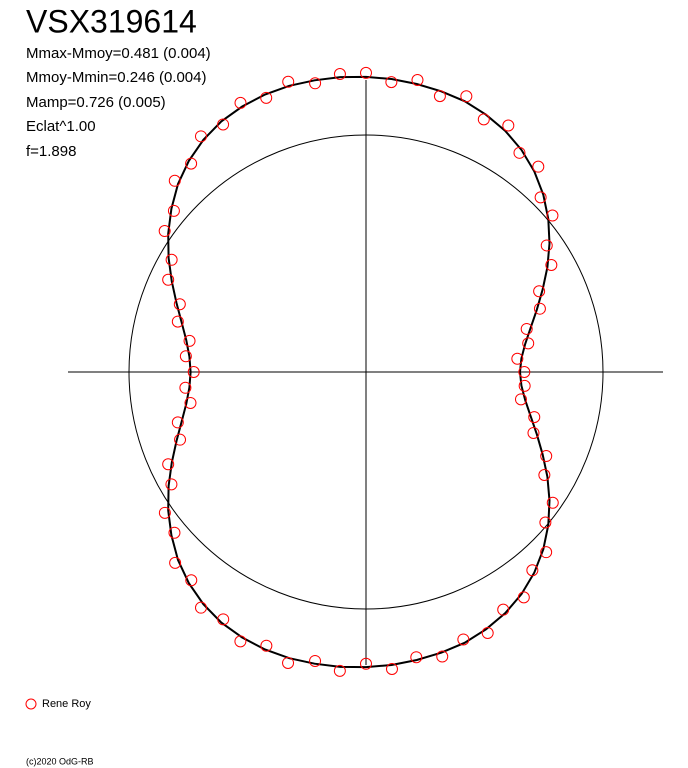 This screenshot has height=768, width=688. I want to click on footer: (c)2020 OdG-RB, so click(60, 761).